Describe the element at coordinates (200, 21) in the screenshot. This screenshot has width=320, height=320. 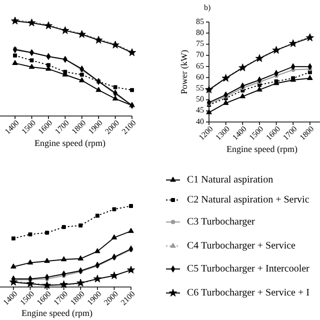
I see `y-tick-label: 85` at that location.